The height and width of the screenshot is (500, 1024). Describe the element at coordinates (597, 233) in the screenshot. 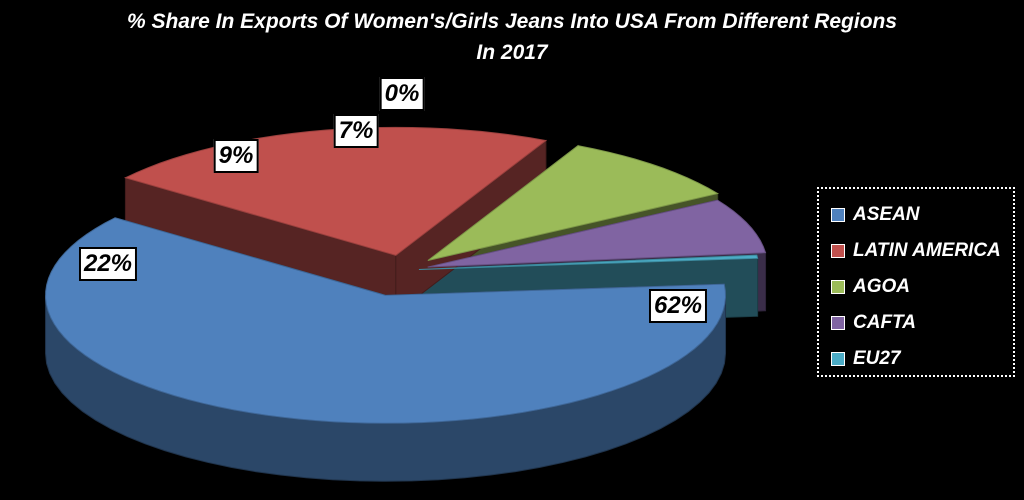

I see `slice-cafta` at that location.